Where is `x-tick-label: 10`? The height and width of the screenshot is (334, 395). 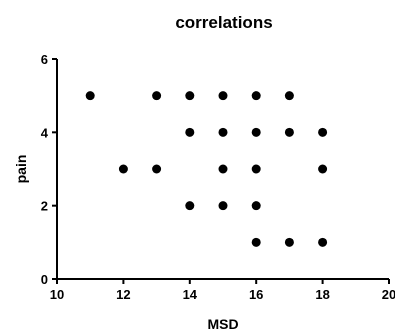
x-tick-label: 10 is located at coordinates (57, 294).